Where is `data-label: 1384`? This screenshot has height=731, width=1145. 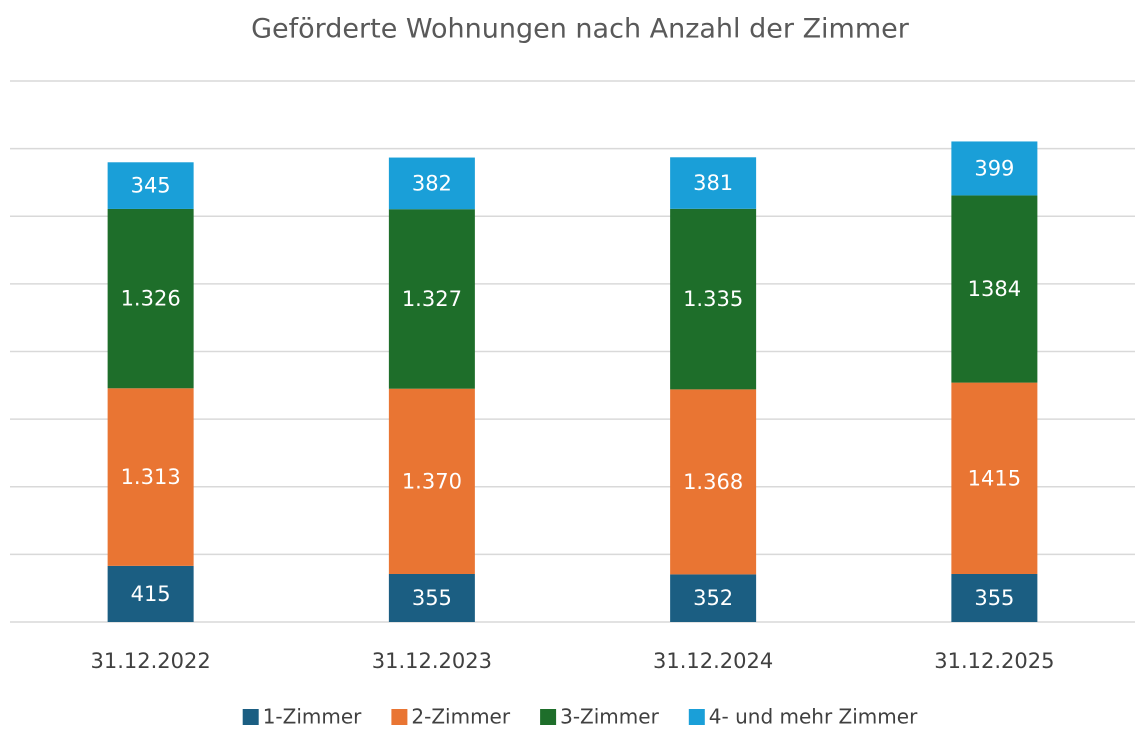
data-label: 1384 is located at coordinates (994, 289).